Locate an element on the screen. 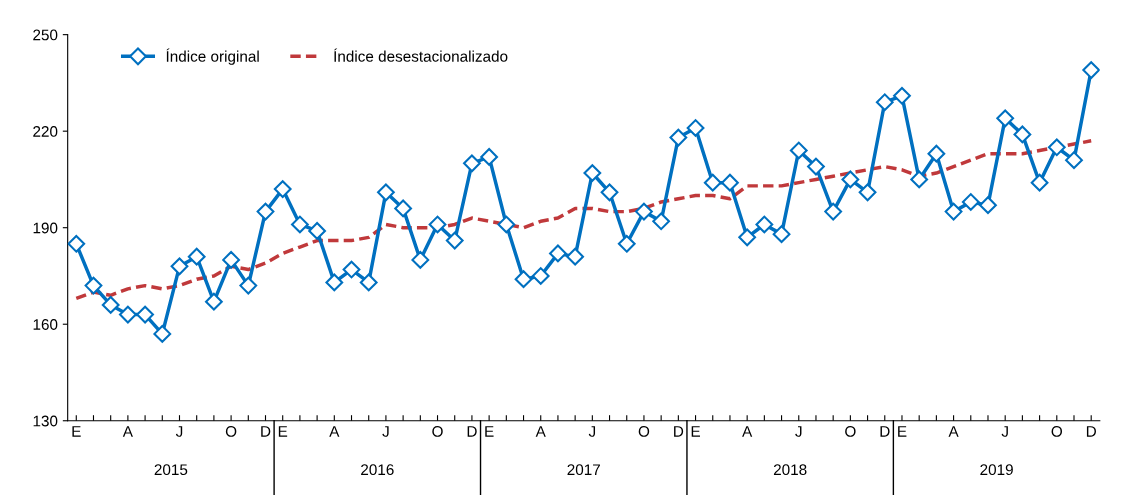  y-tick-label: 130 is located at coordinates (45, 421).